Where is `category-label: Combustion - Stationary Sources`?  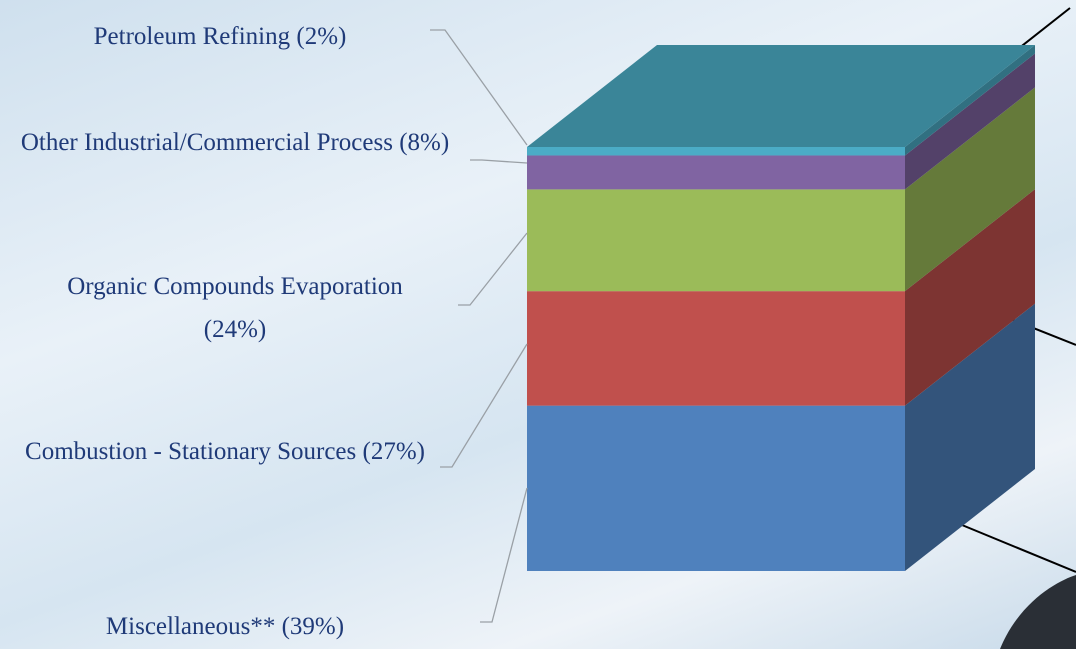 category-label: Combustion - Stationary Sources is located at coordinates (191, 451).